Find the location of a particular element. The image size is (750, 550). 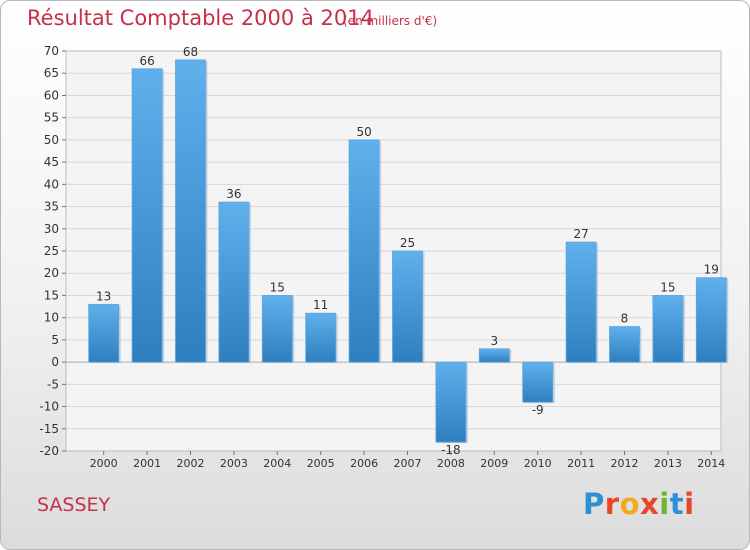

y-tick-label: 35 is located at coordinates (51, 207).